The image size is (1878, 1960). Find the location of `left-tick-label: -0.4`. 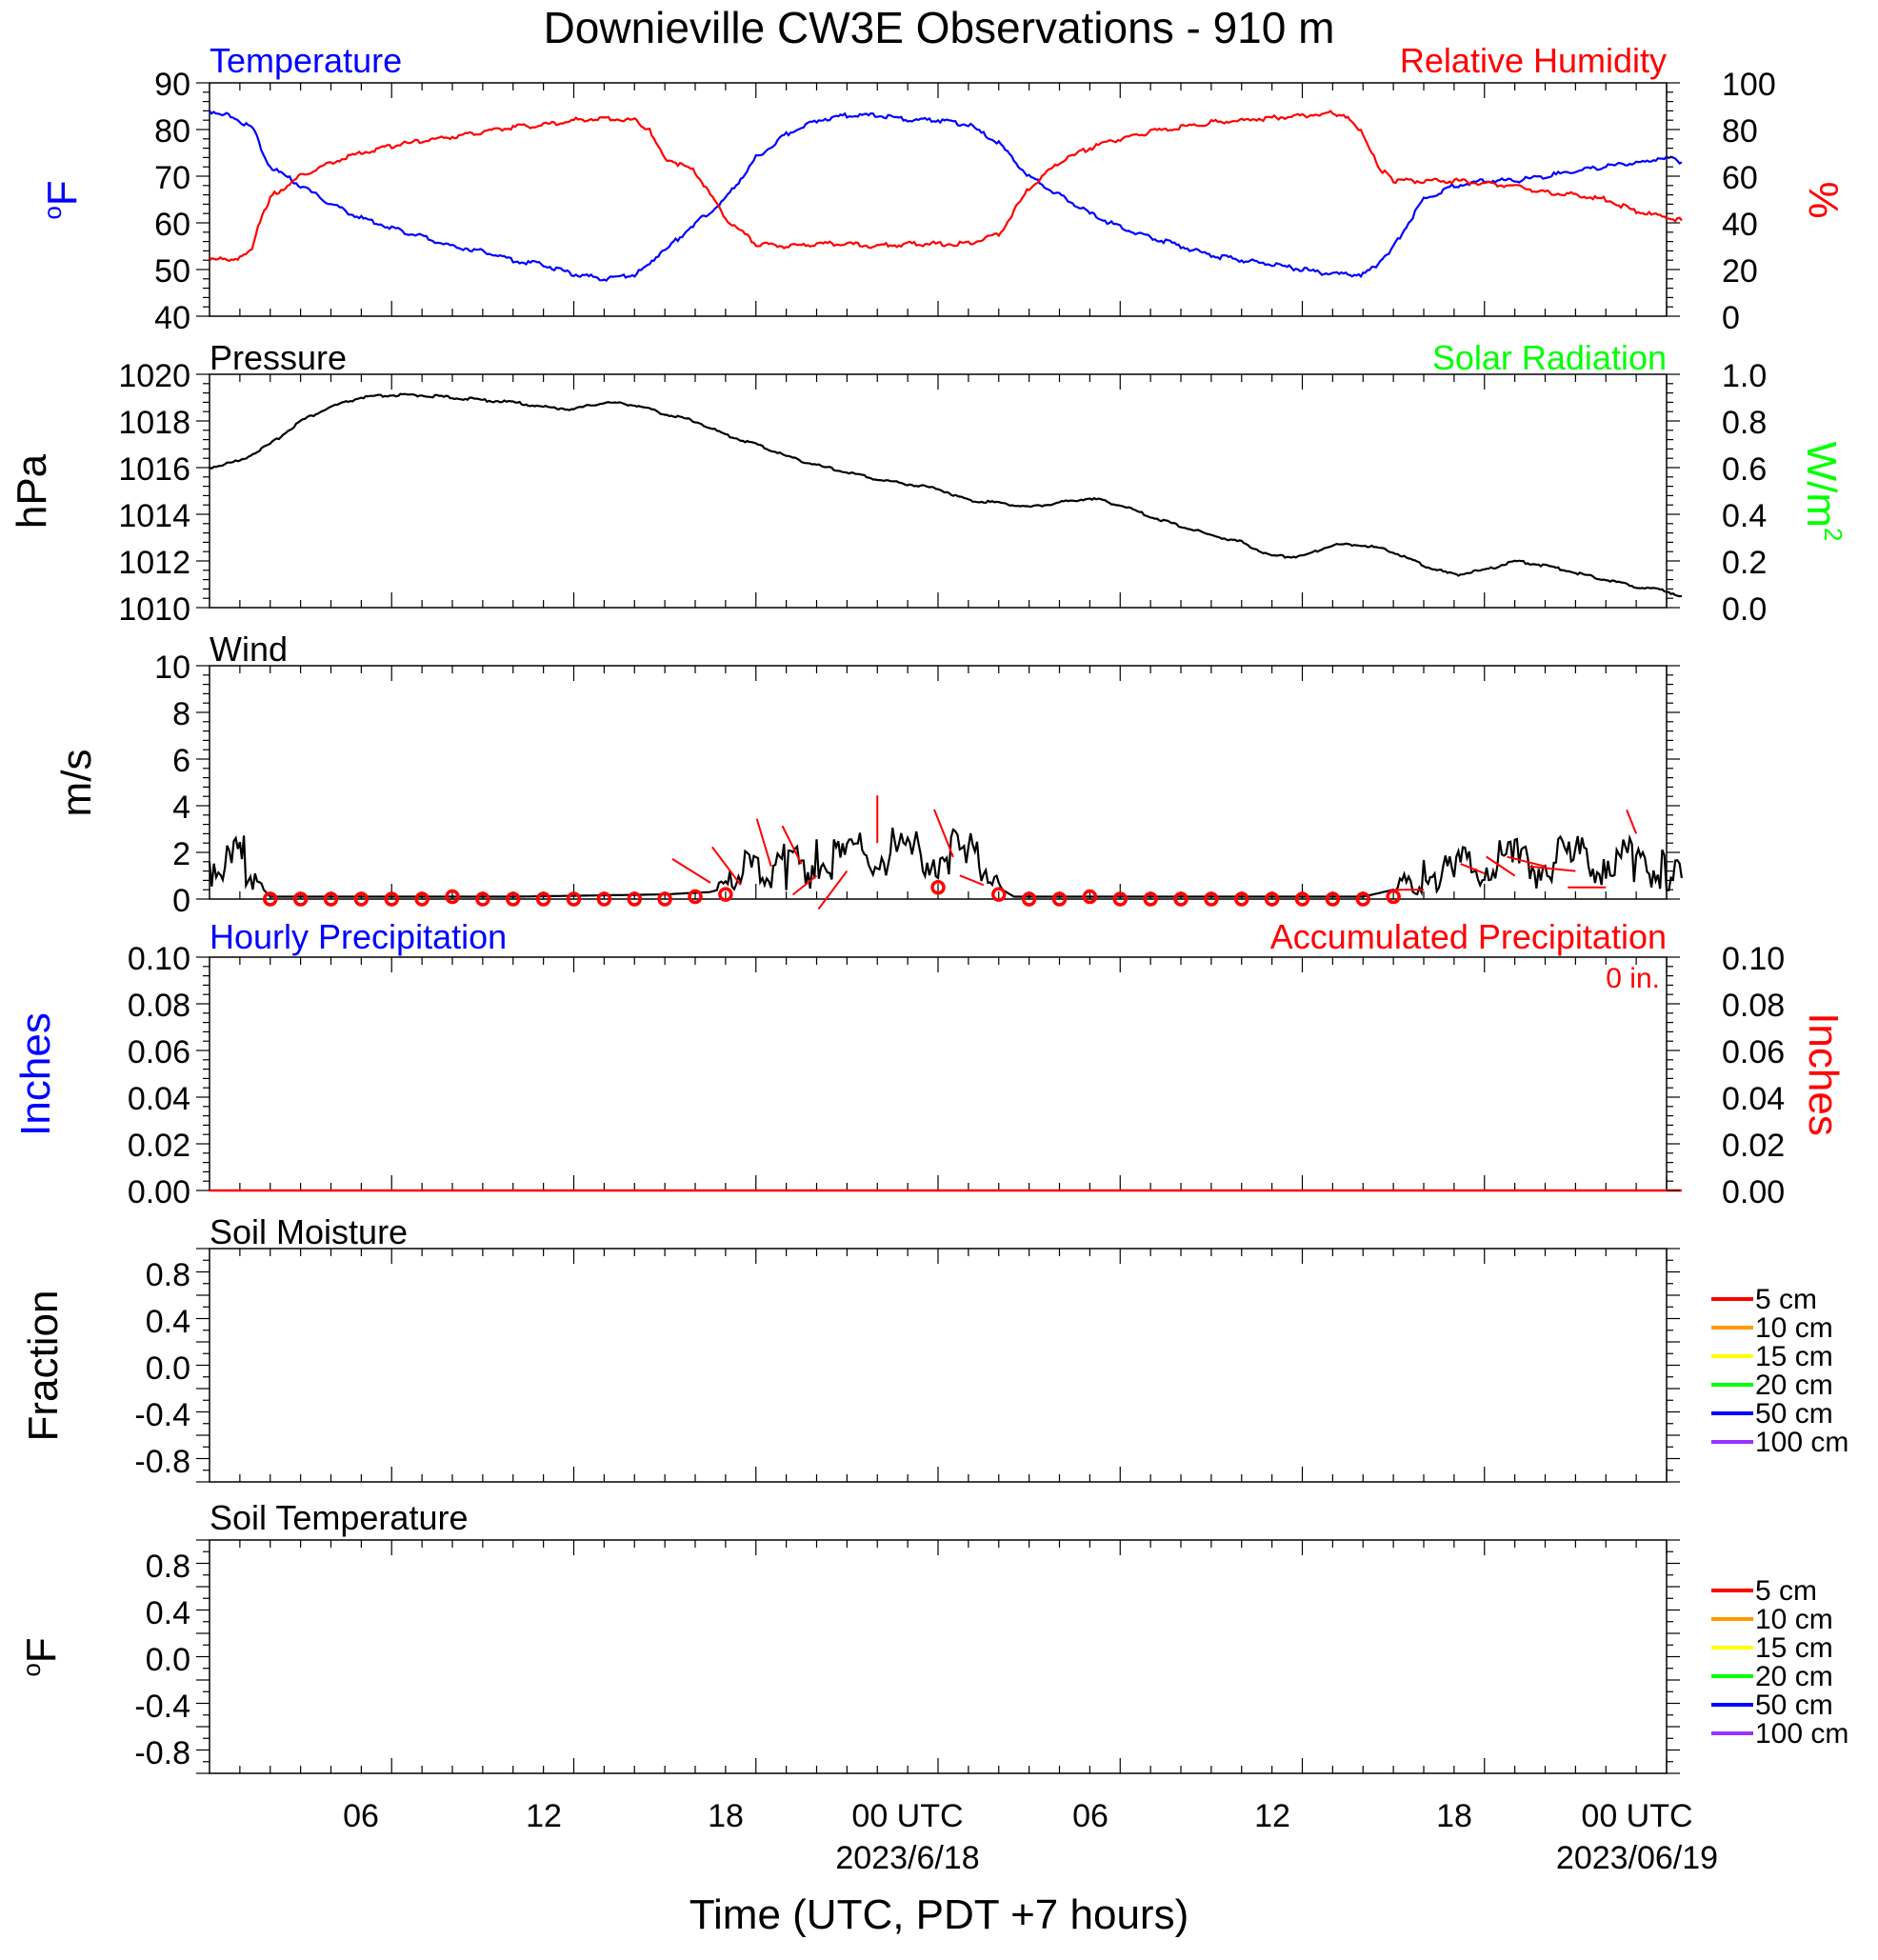

left-tick-label: -0.4 is located at coordinates (162, 1415).